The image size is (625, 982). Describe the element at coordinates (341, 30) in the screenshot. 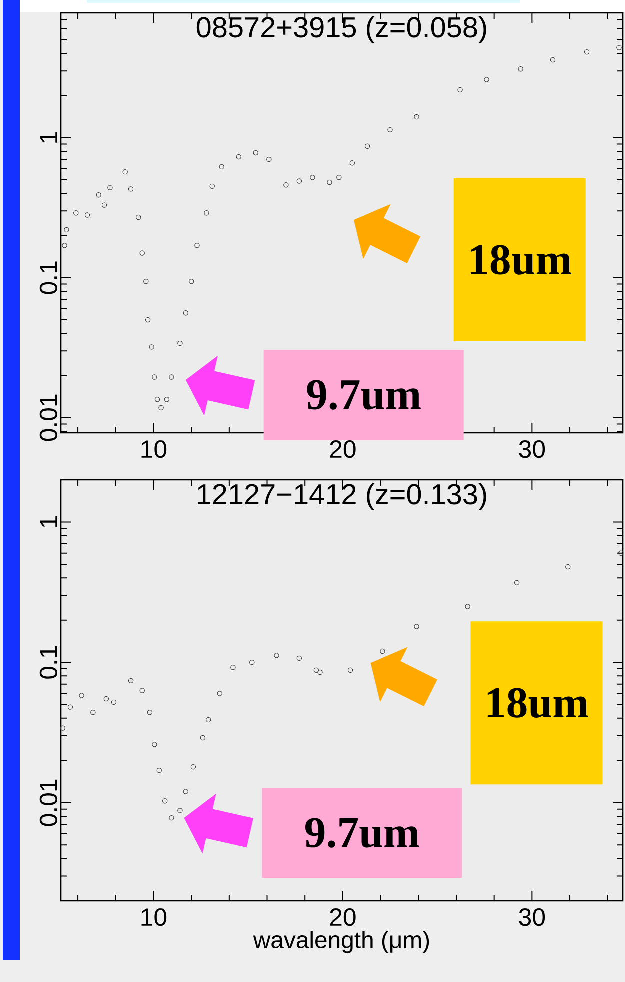

I see `chart-title: 08572+3915 (z=0.058)` at that location.